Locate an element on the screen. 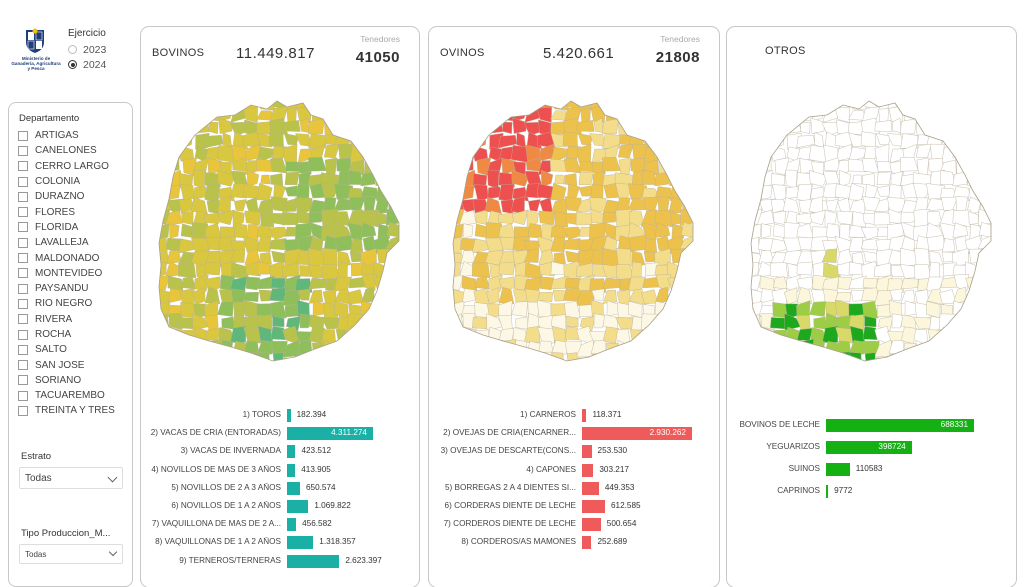 The width and height of the screenshot is (1024, 587). ovinos-bar-row: 5) BORREGAS 2 A 4 DIENTES SI... 449.353 is located at coordinates (574, 489).